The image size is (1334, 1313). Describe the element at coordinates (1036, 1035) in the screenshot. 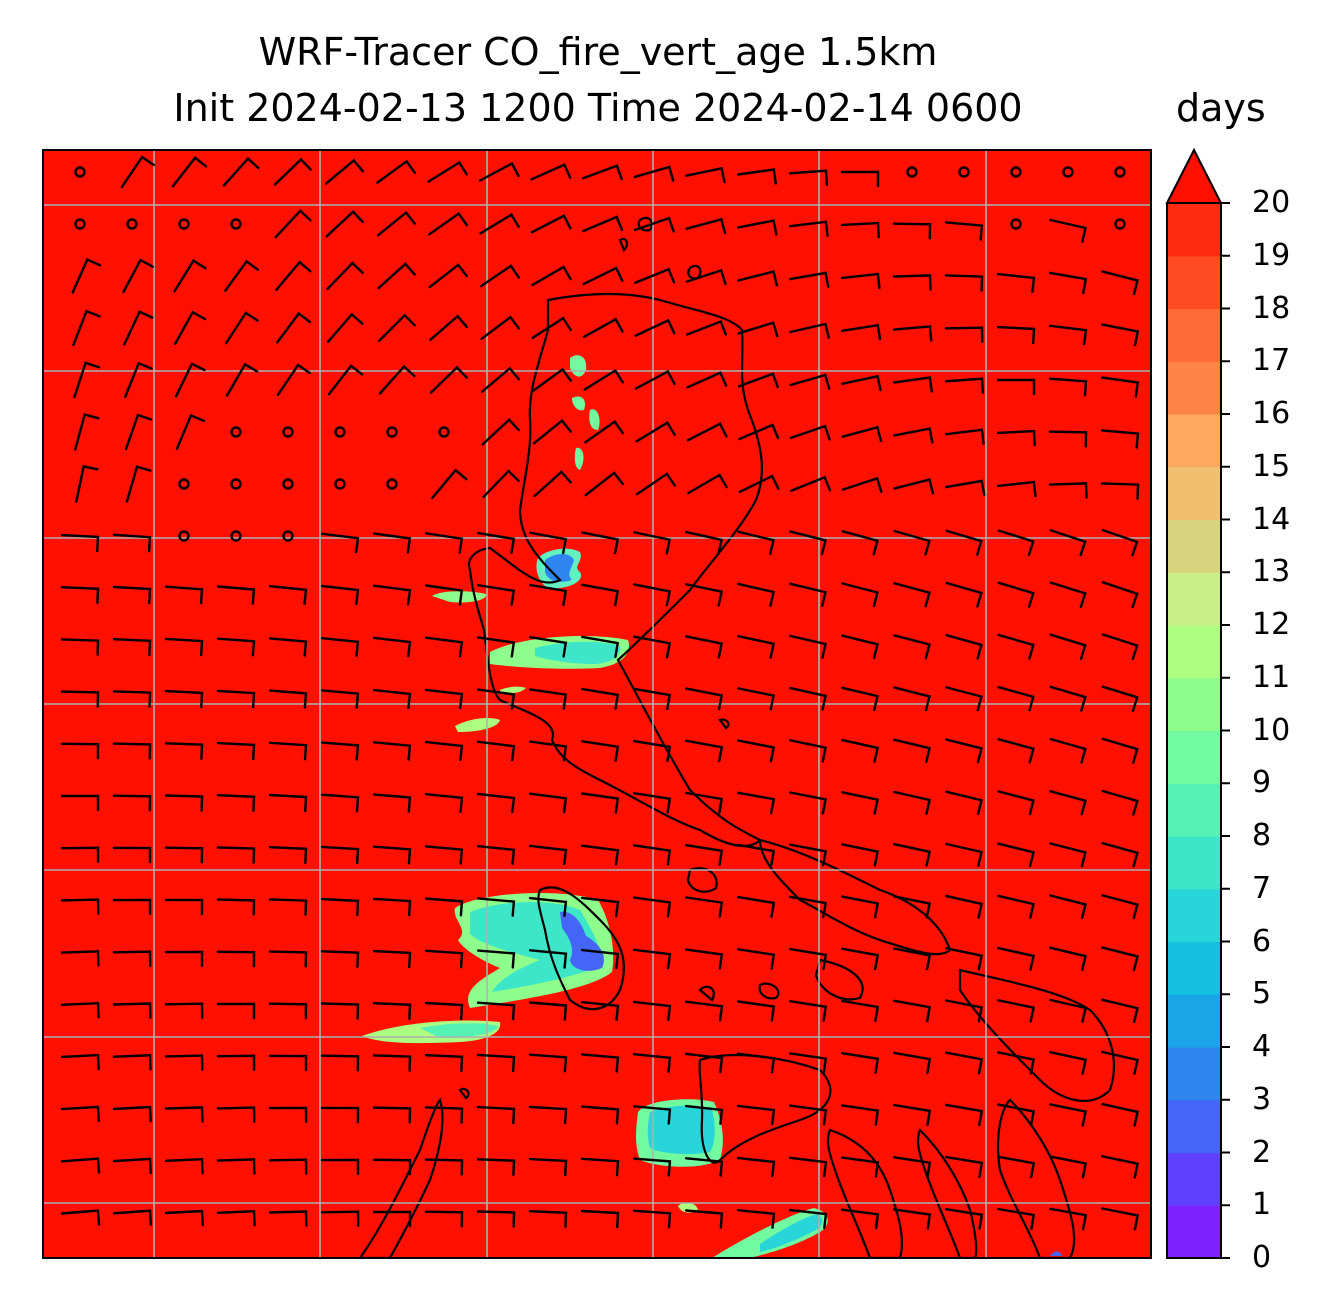

I see `samar-coastline` at that location.